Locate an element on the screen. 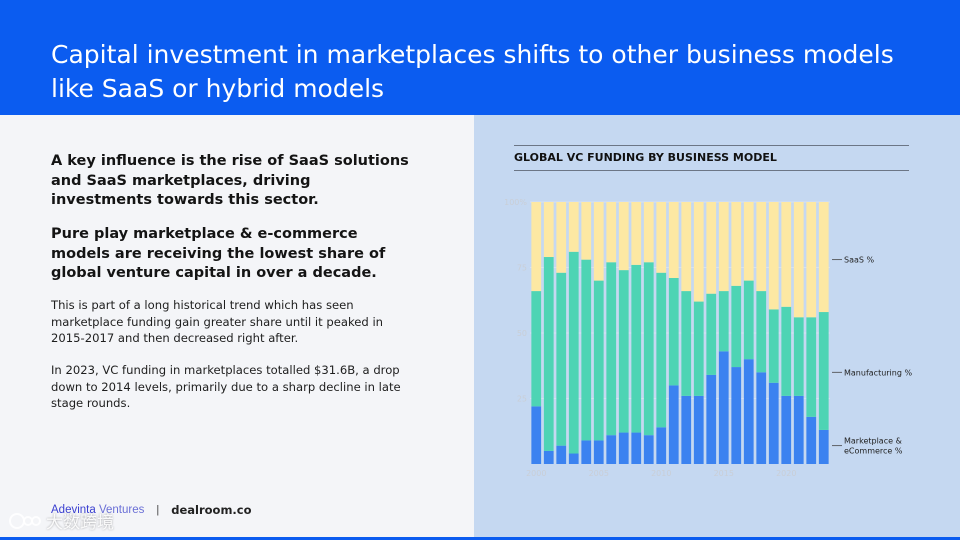  bar-saas-2006 is located at coordinates (611, 232).